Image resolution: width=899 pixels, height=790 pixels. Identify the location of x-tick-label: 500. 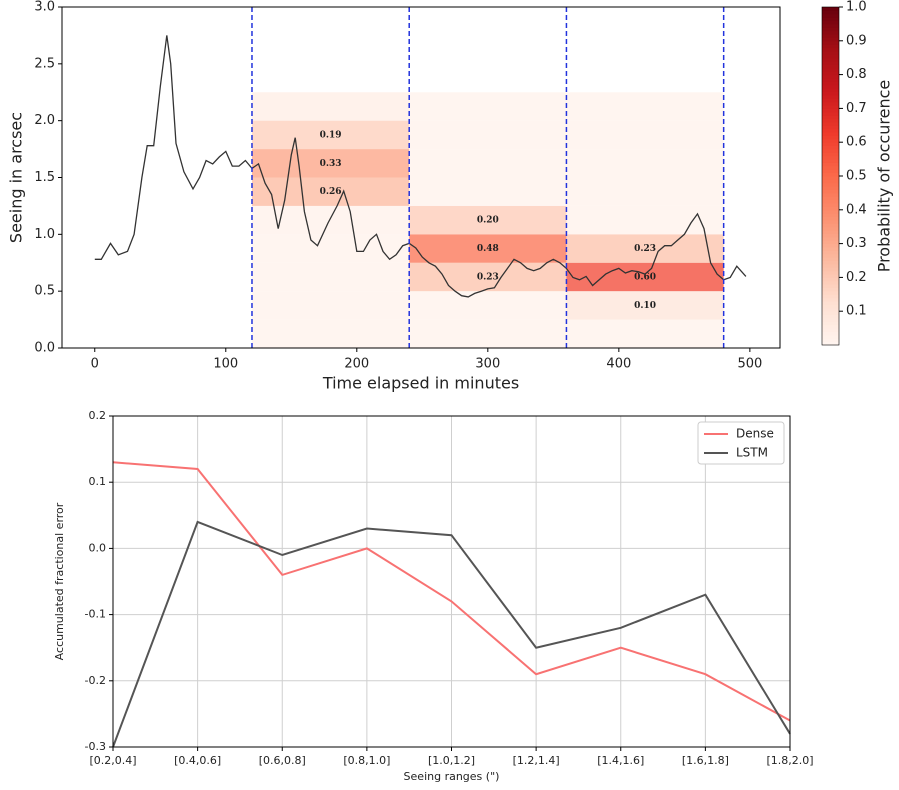
(749, 364).